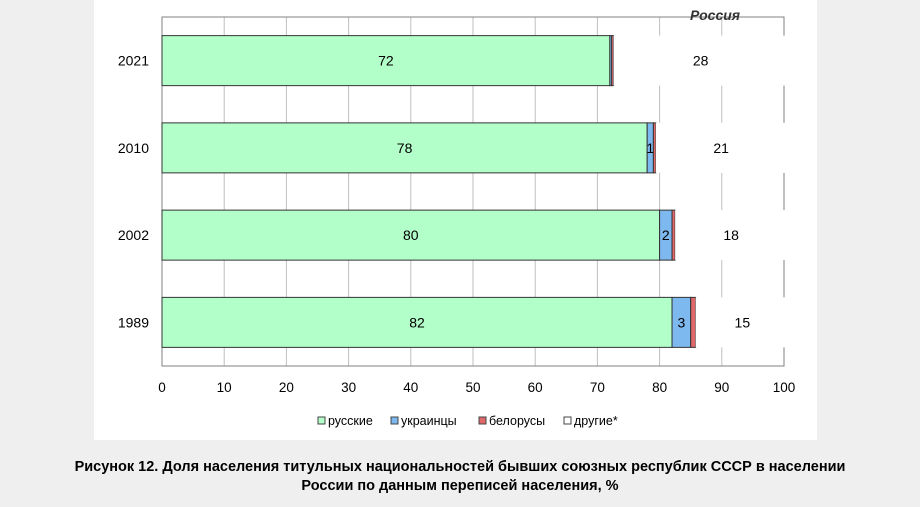  Describe the element at coordinates (410, 387) in the screenshot. I see `x-tick-label: 40` at that location.